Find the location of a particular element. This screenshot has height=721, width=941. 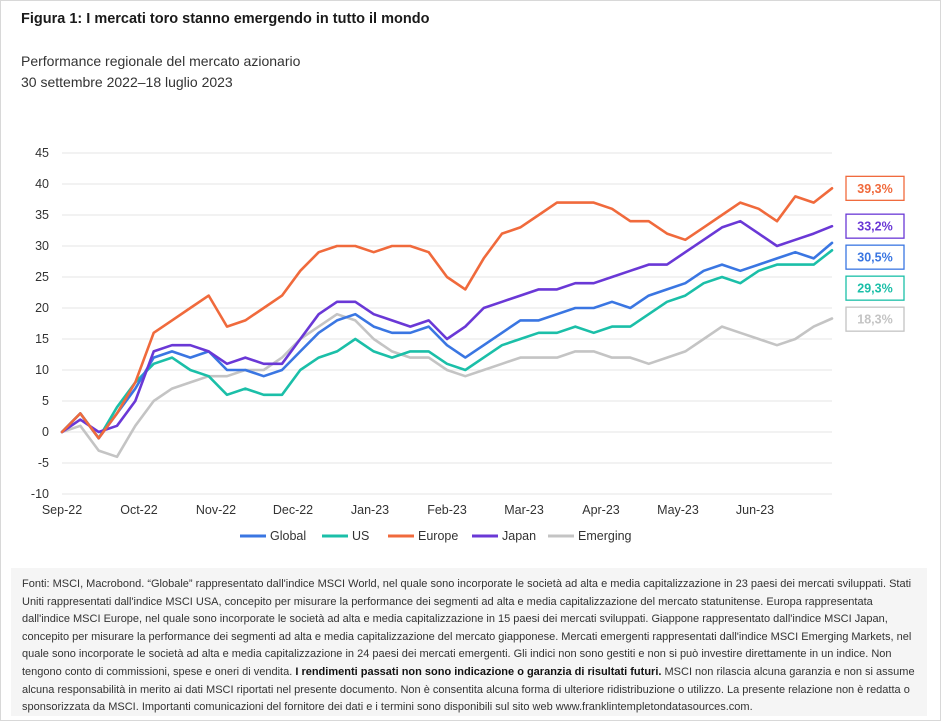

end-label-text: 33,2% is located at coordinates (874, 227).